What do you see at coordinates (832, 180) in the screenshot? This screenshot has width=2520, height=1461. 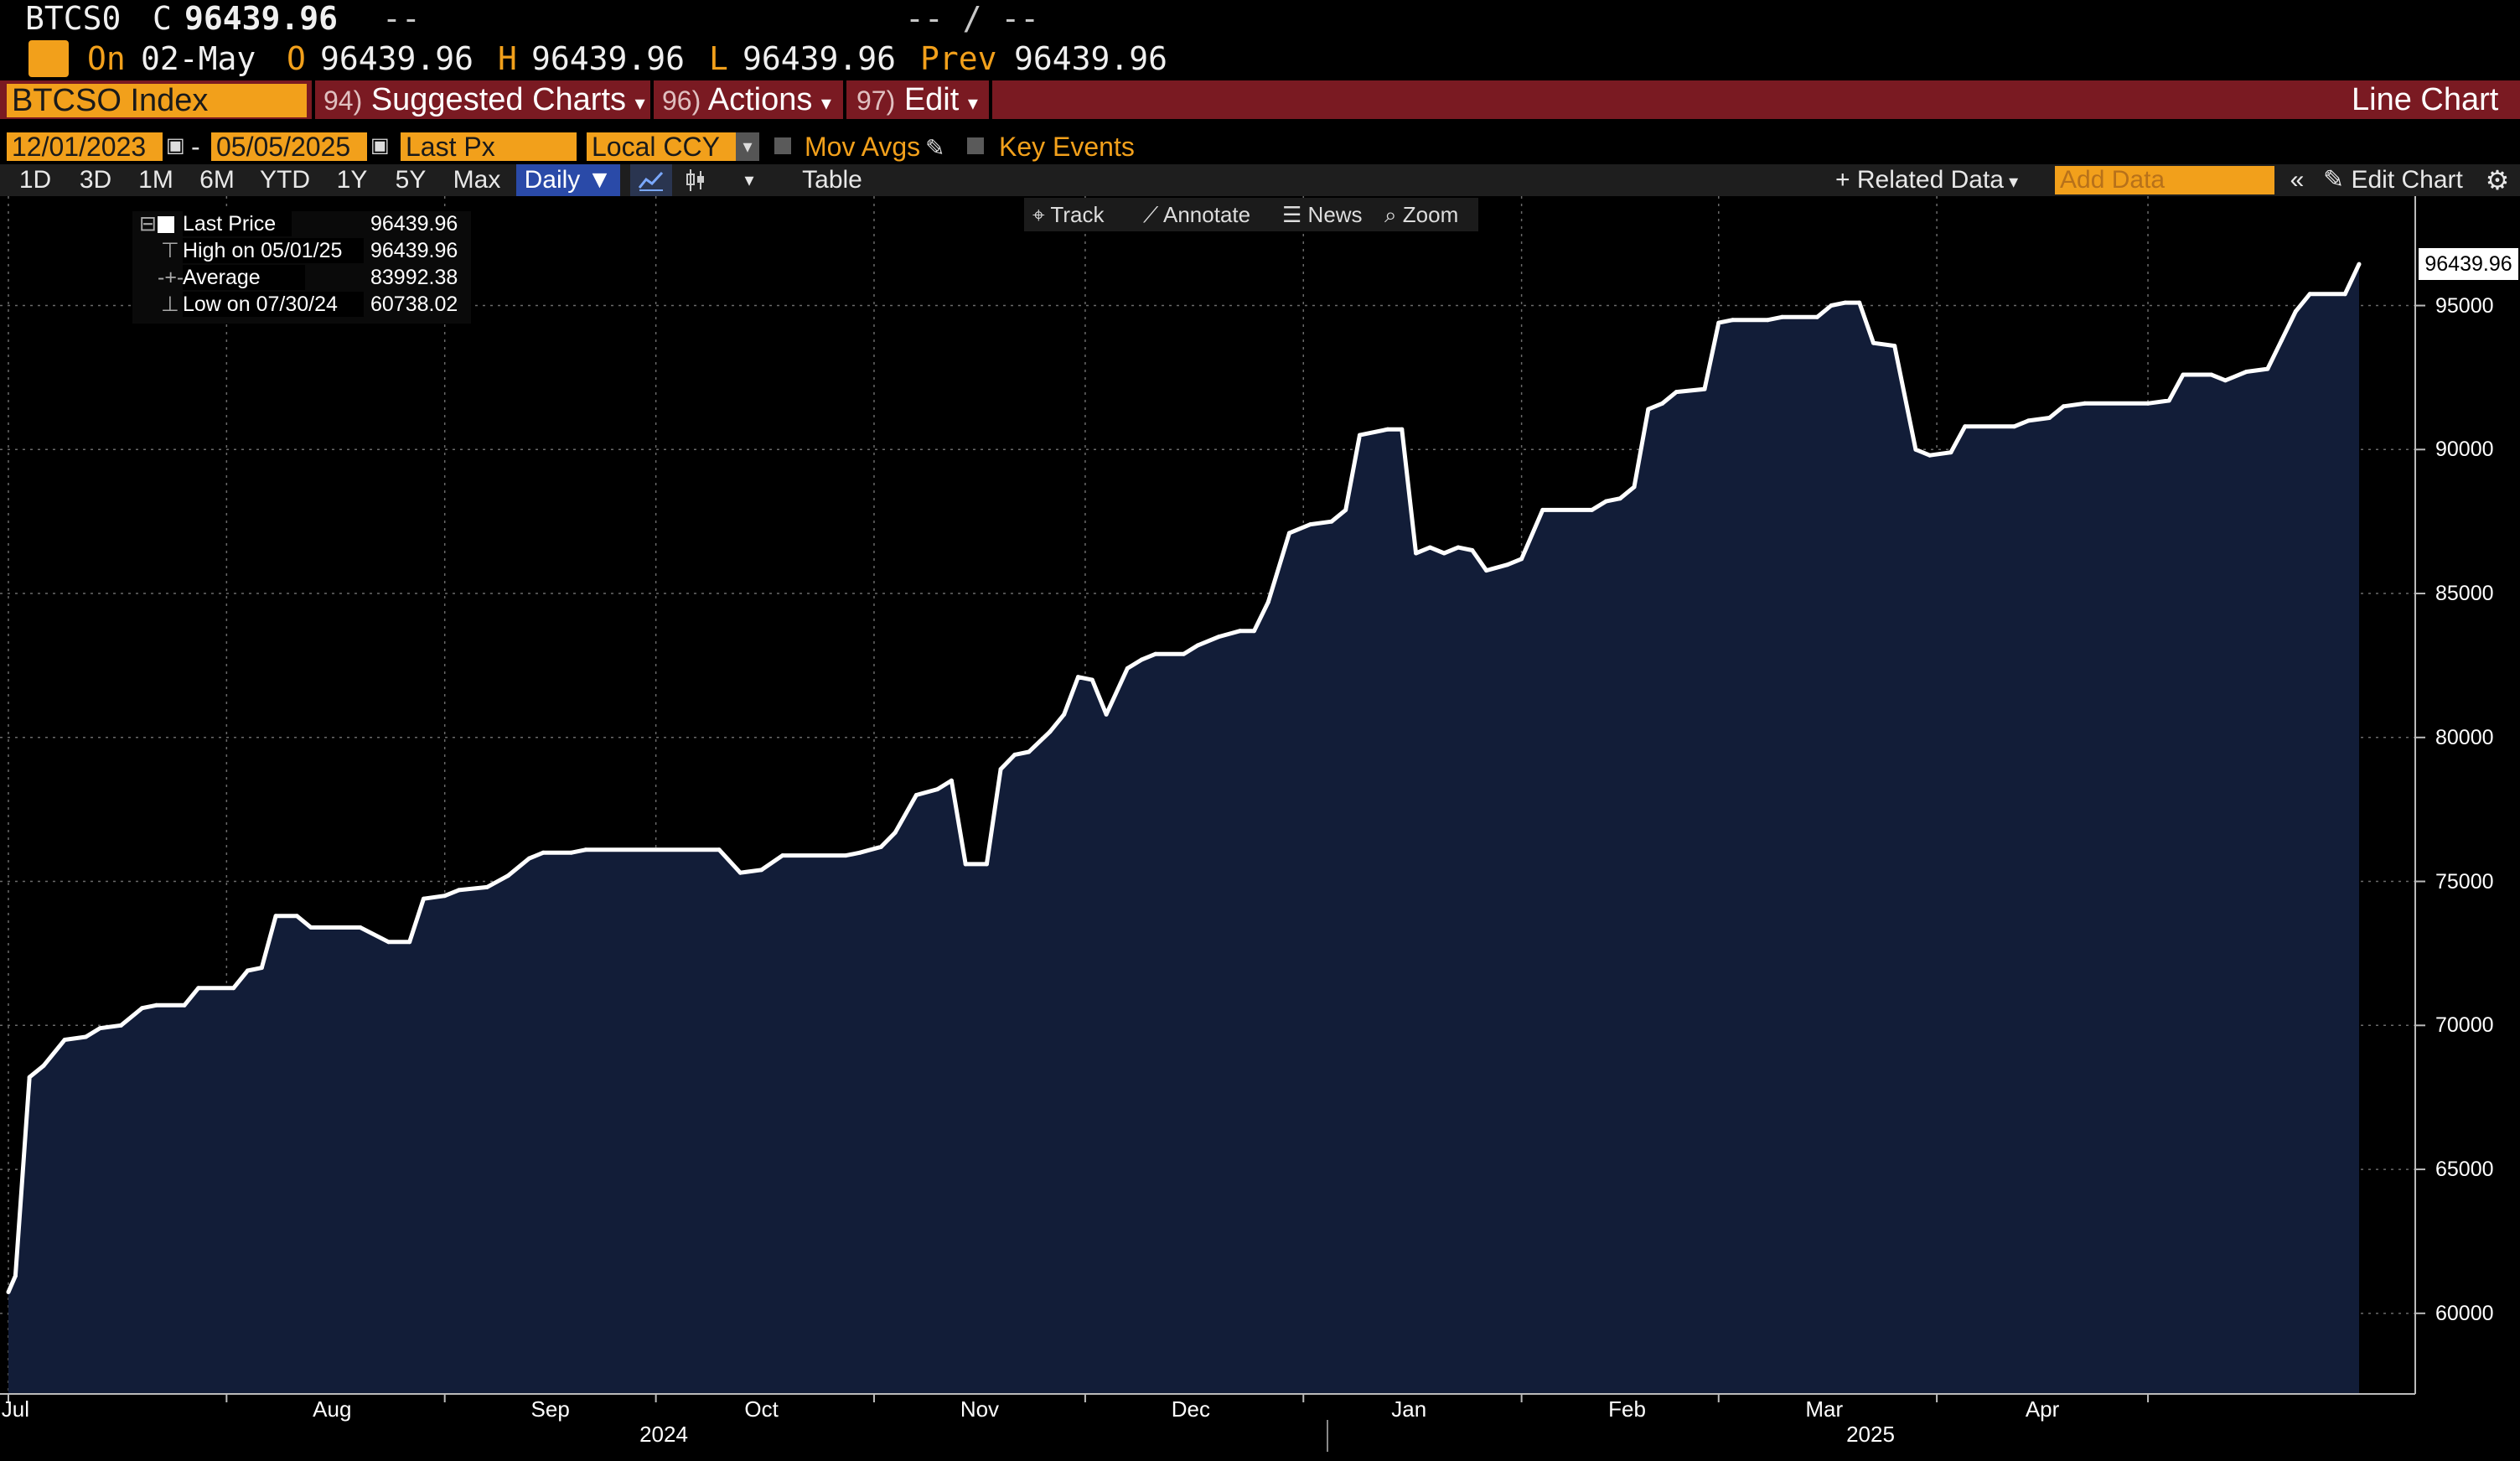 I see `table-button: Table` at bounding box center [832, 180].